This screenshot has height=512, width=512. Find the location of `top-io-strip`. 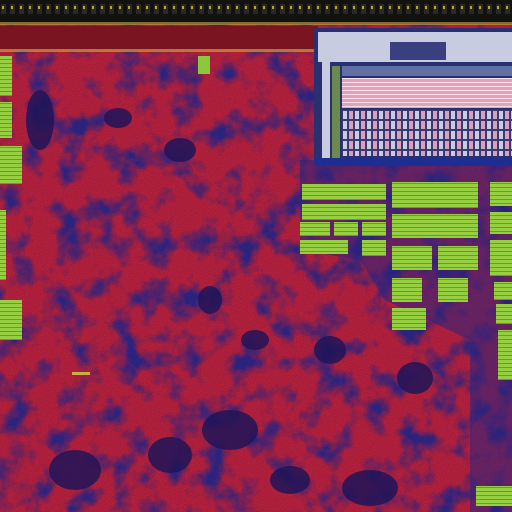

top-io-strip is located at coordinates (256, 12).